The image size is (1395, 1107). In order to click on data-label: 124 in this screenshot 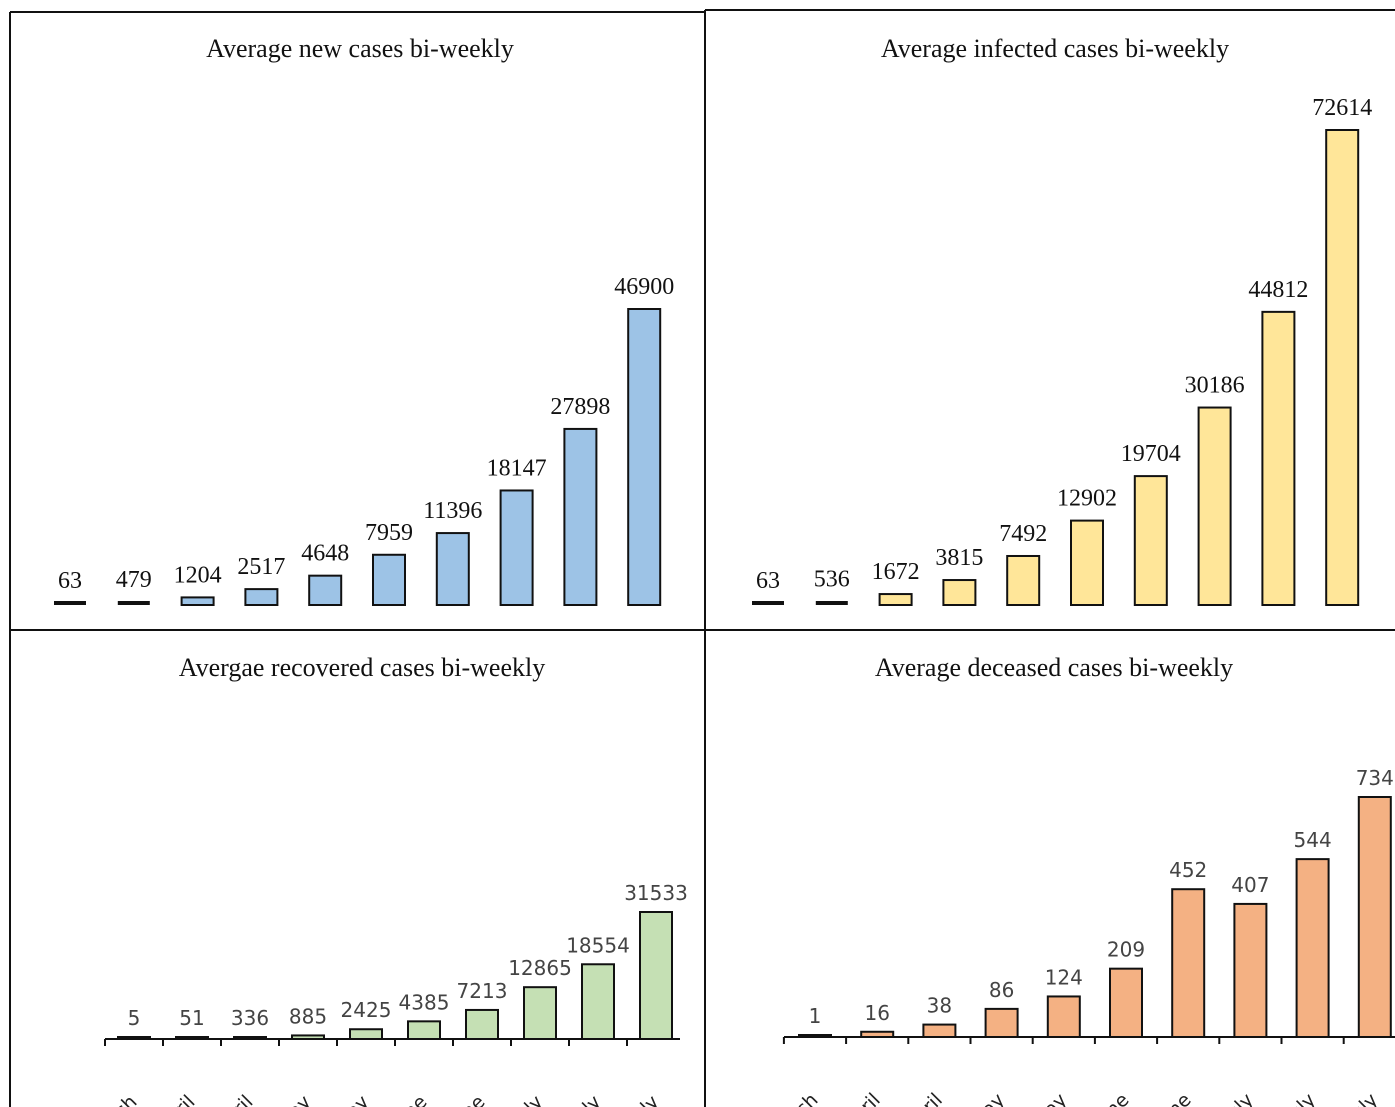, I will do `click(1064, 977)`.